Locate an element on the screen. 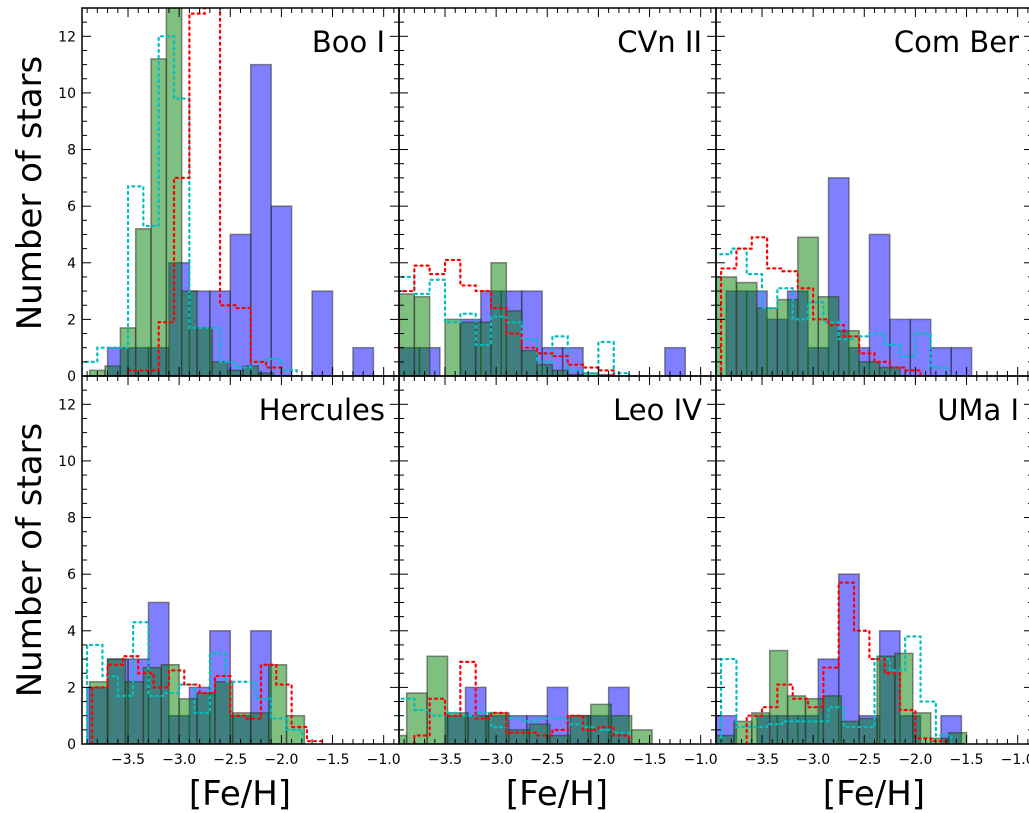 Image resolution: width=1029 pixels, height=813 pixels. panel-title: CVn II is located at coordinates (659, 42).